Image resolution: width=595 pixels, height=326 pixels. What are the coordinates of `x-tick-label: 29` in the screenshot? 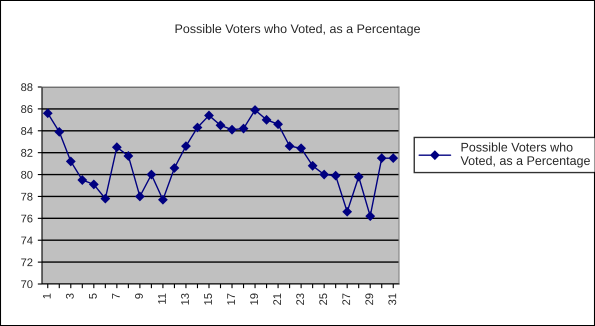 It's located at (369, 299).